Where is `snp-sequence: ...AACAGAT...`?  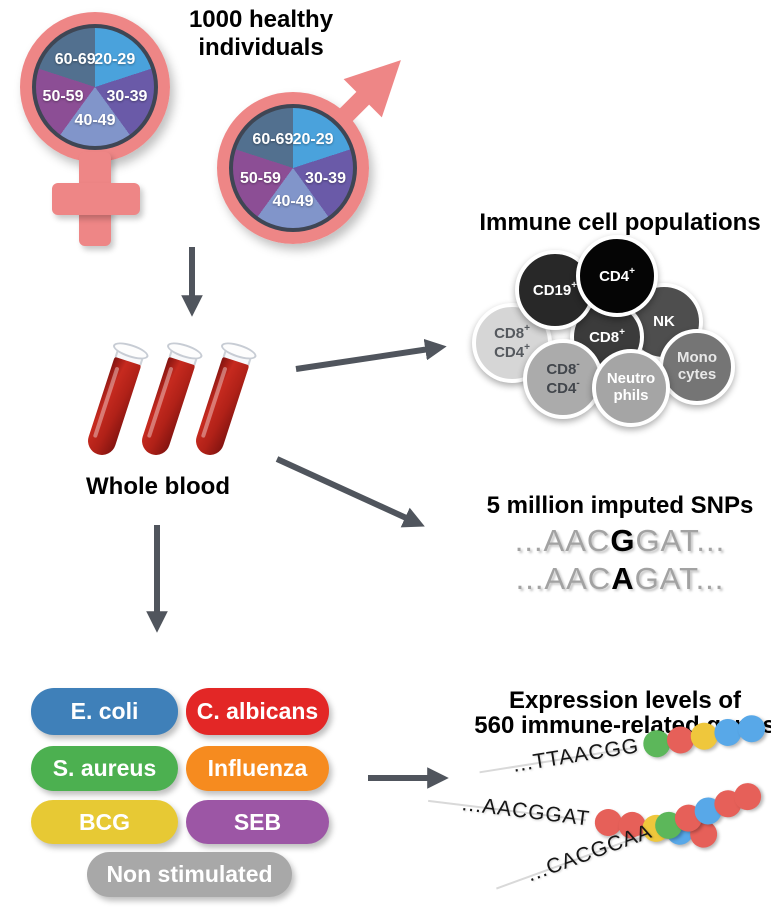
snp-sequence: ...AACAGAT... is located at coordinates (620, 578).